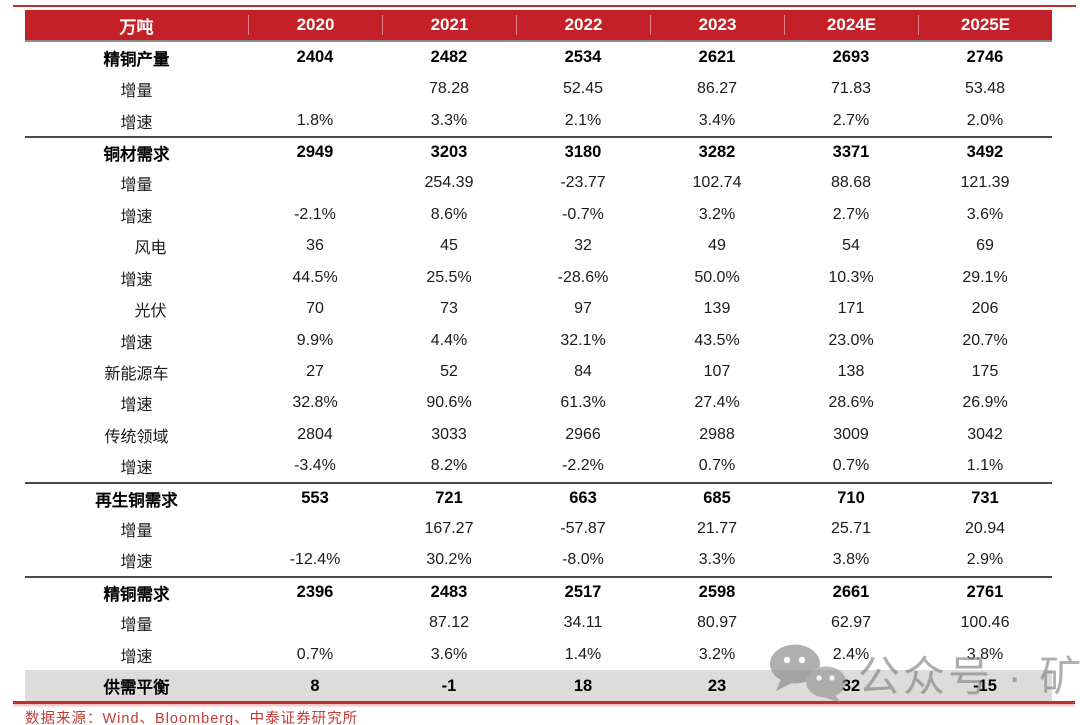 The height and width of the screenshot is (725, 1080). I want to click on value-cell: 2.1%, so click(583, 120).